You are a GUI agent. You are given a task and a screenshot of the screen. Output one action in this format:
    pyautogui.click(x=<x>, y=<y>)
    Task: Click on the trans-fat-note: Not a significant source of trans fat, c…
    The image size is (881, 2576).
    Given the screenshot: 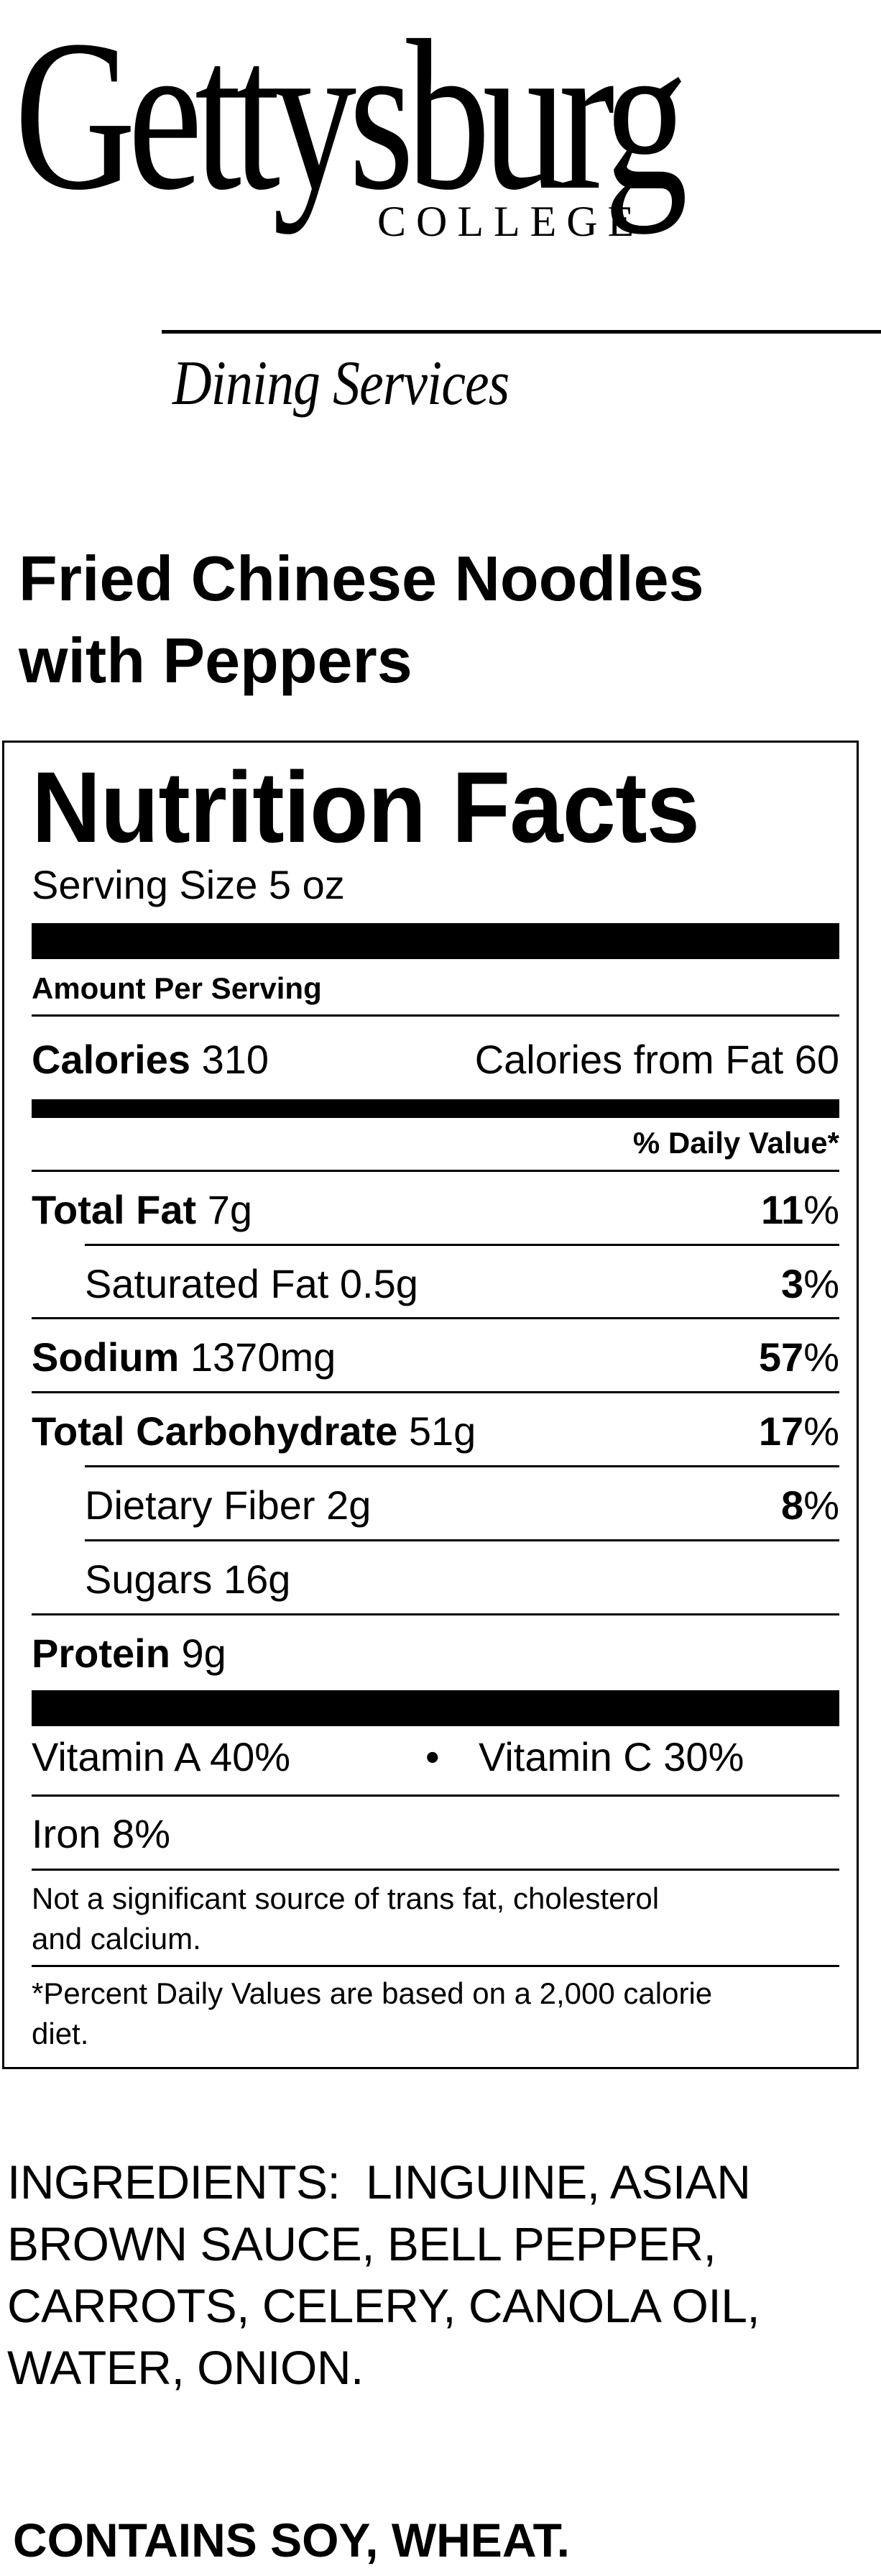 What is the action you would take?
    pyautogui.click(x=435, y=1919)
    